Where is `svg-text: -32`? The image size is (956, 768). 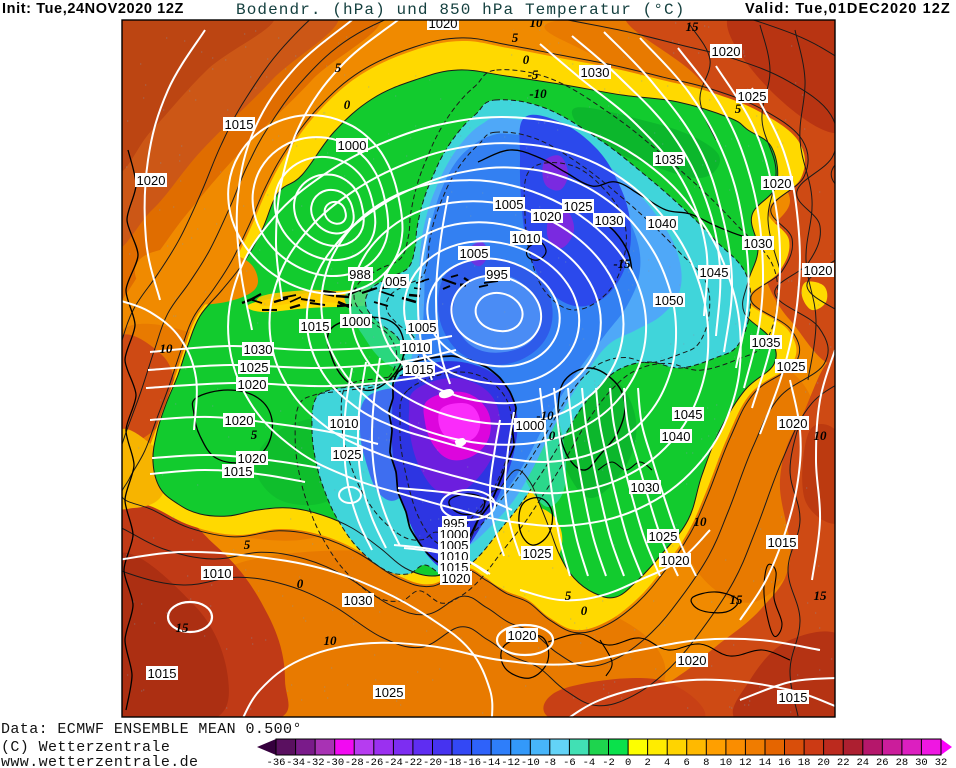 svg-text: -32 is located at coordinates (315, 762).